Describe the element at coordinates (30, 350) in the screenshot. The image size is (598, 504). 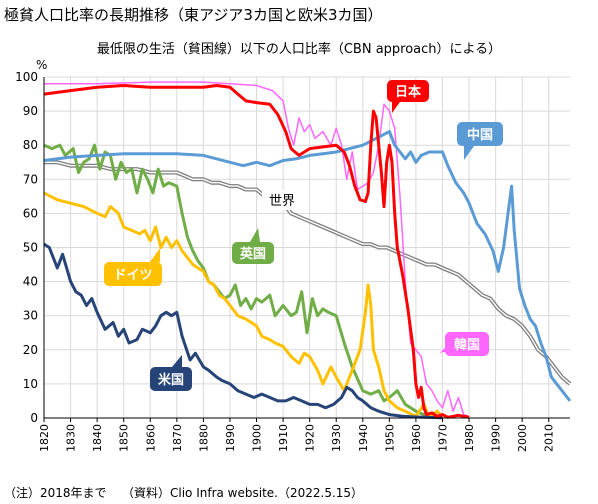
I see `y-tick-label: 20` at that location.